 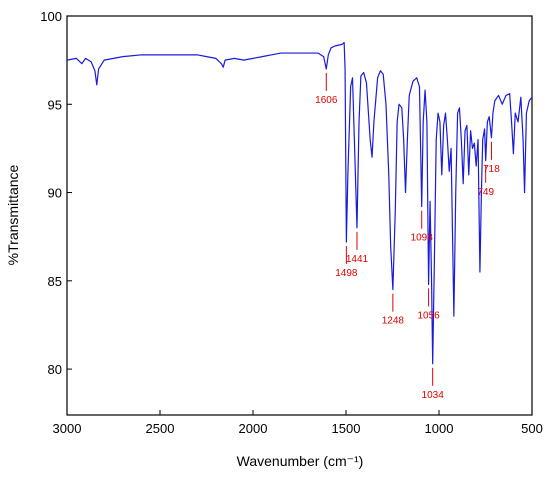 I want to click on y-tick-label: 90, so click(x=55, y=193).